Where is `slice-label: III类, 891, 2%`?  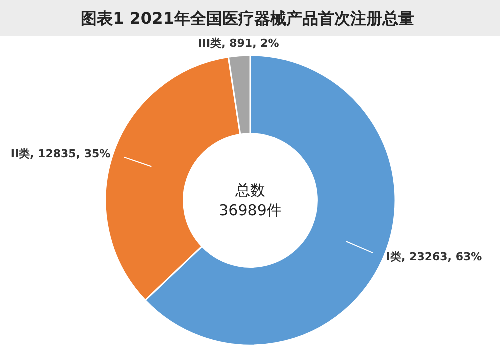
slice-label: III类, 891, 2% is located at coordinates (239, 43).